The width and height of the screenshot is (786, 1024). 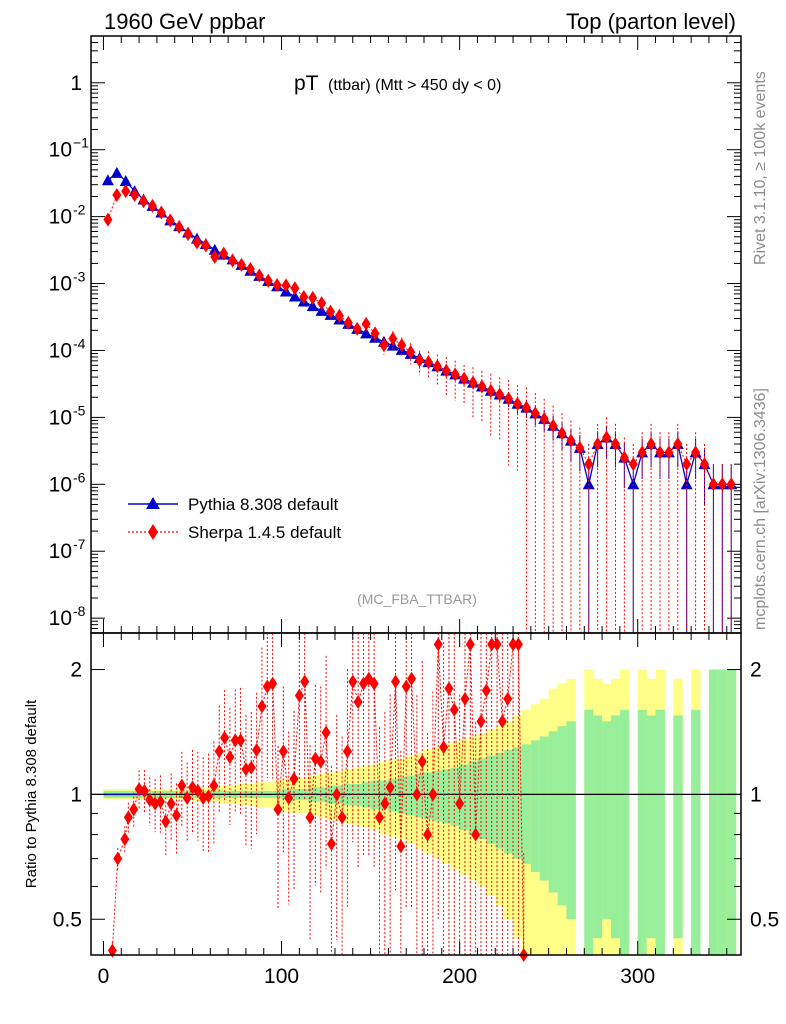 I want to click on ratio-y-tick-label-left: 0.5, so click(x=67, y=919).